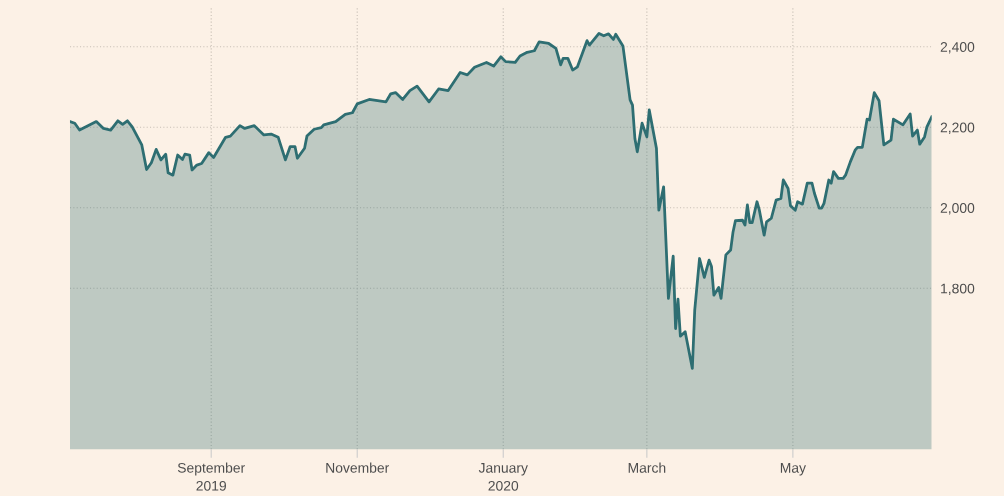  What do you see at coordinates (211, 476) in the screenshot?
I see `x-tick-label: September 2019` at bounding box center [211, 476].